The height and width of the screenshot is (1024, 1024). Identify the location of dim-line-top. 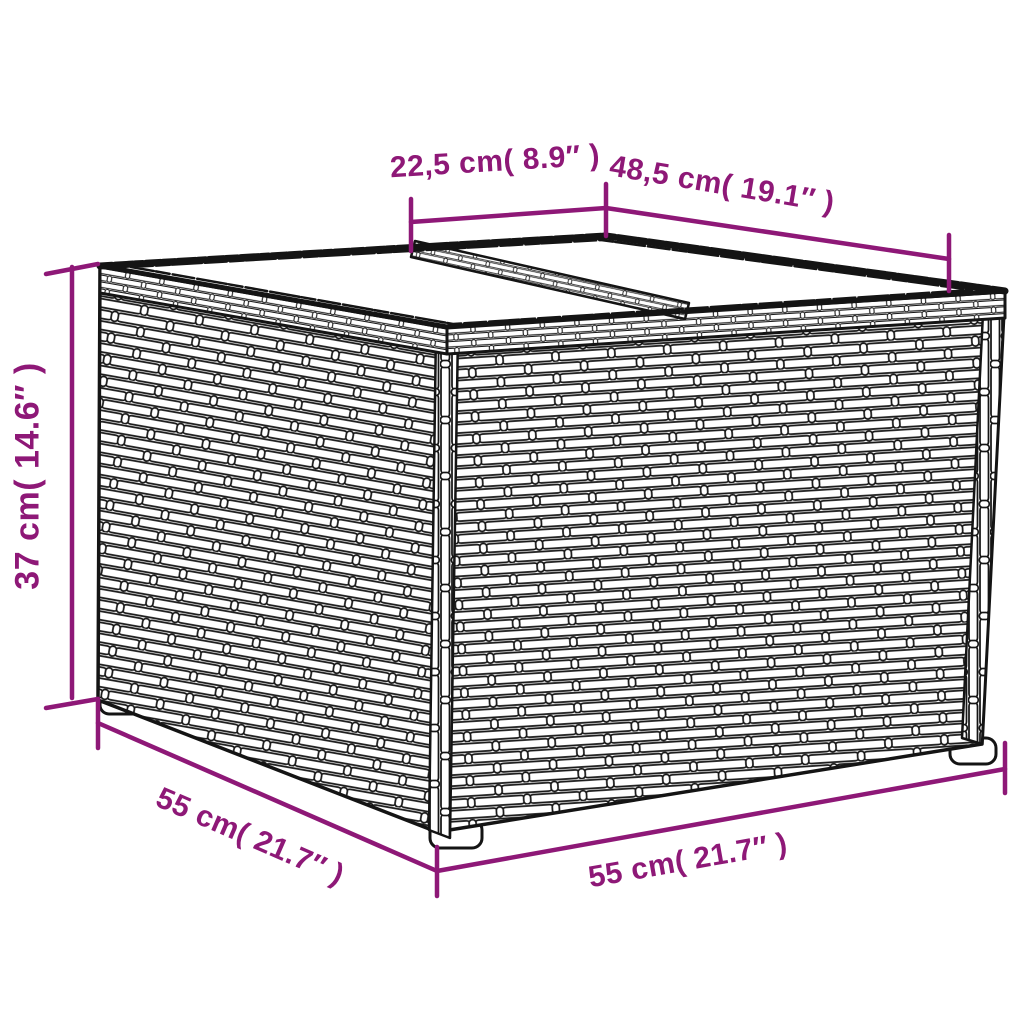
(508, 215).